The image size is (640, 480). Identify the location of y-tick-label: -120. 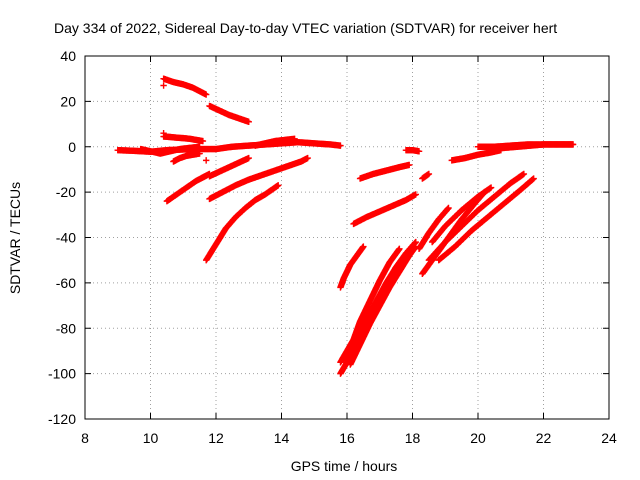
(62, 419).